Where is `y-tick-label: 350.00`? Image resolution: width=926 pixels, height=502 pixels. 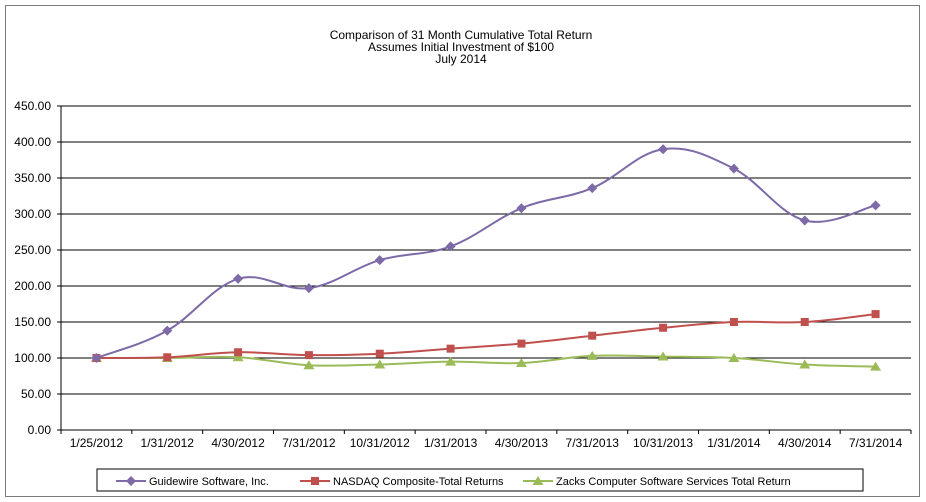
y-tick-label: 350.00 is located at coordinates (32, 178).